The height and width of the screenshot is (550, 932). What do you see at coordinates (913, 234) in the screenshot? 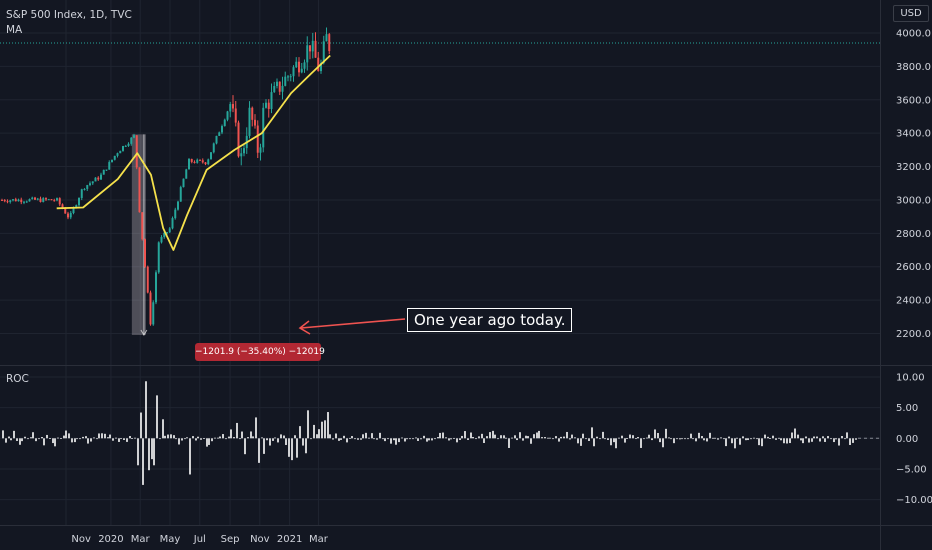
I see `price-tick-label: 2800.0` at bounding box center [913, 234].